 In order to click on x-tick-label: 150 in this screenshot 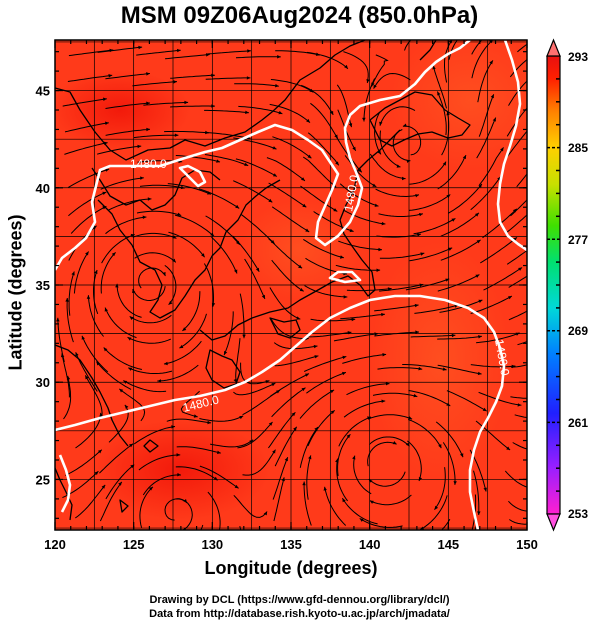, I will do `click(527, 544)`.